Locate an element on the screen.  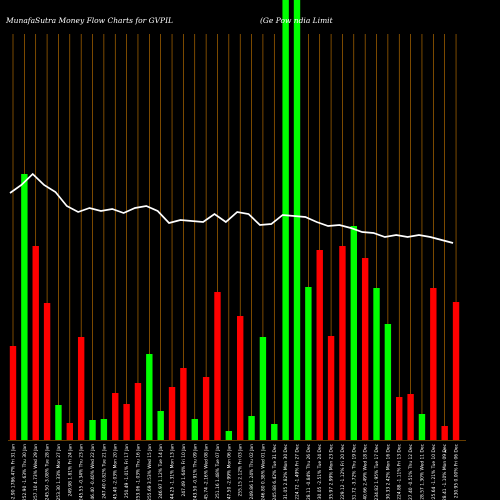
x-tick-label: 225.64 -1.21% Tue 10 Dec is located at coordinates (434, 471).